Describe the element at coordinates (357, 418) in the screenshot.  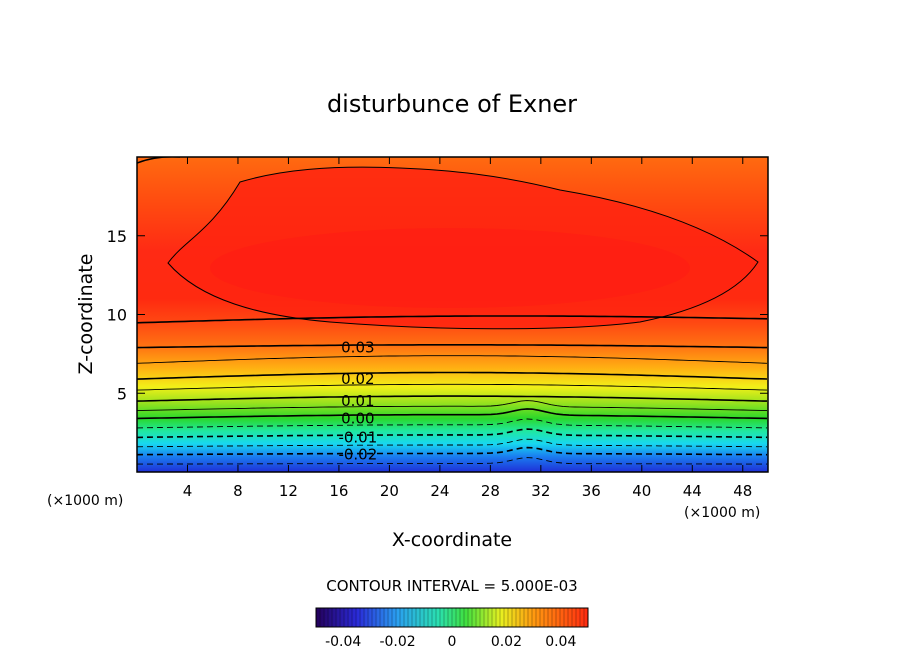
I see `contour-label: 0.00` at that location.